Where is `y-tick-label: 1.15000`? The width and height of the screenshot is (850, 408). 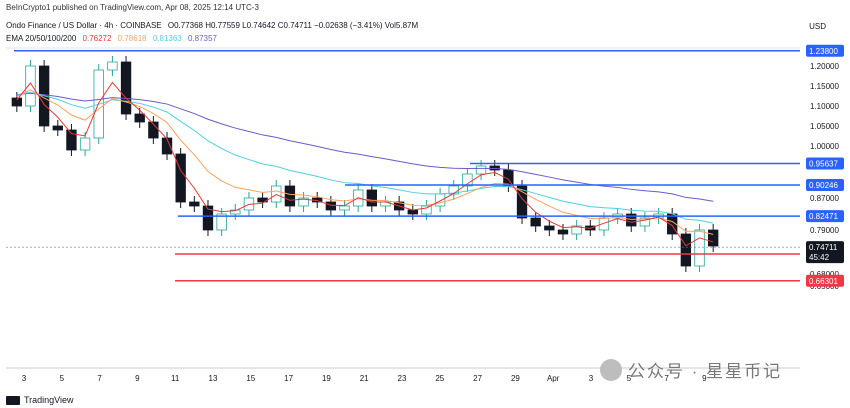
y-tick-label: 1.15000 is located at coordinates (824, 86).